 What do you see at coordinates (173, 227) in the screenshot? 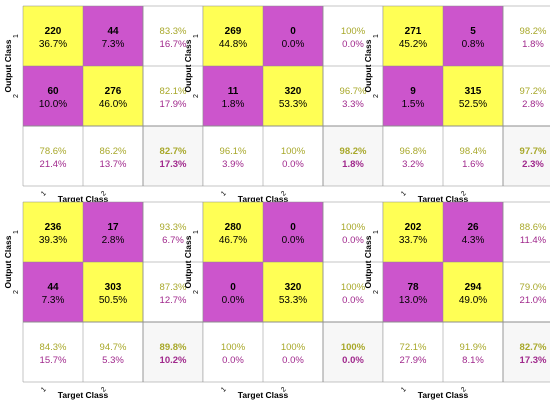
I see `row-summary-correct: 93.3%` at bounding box center [173, 227].